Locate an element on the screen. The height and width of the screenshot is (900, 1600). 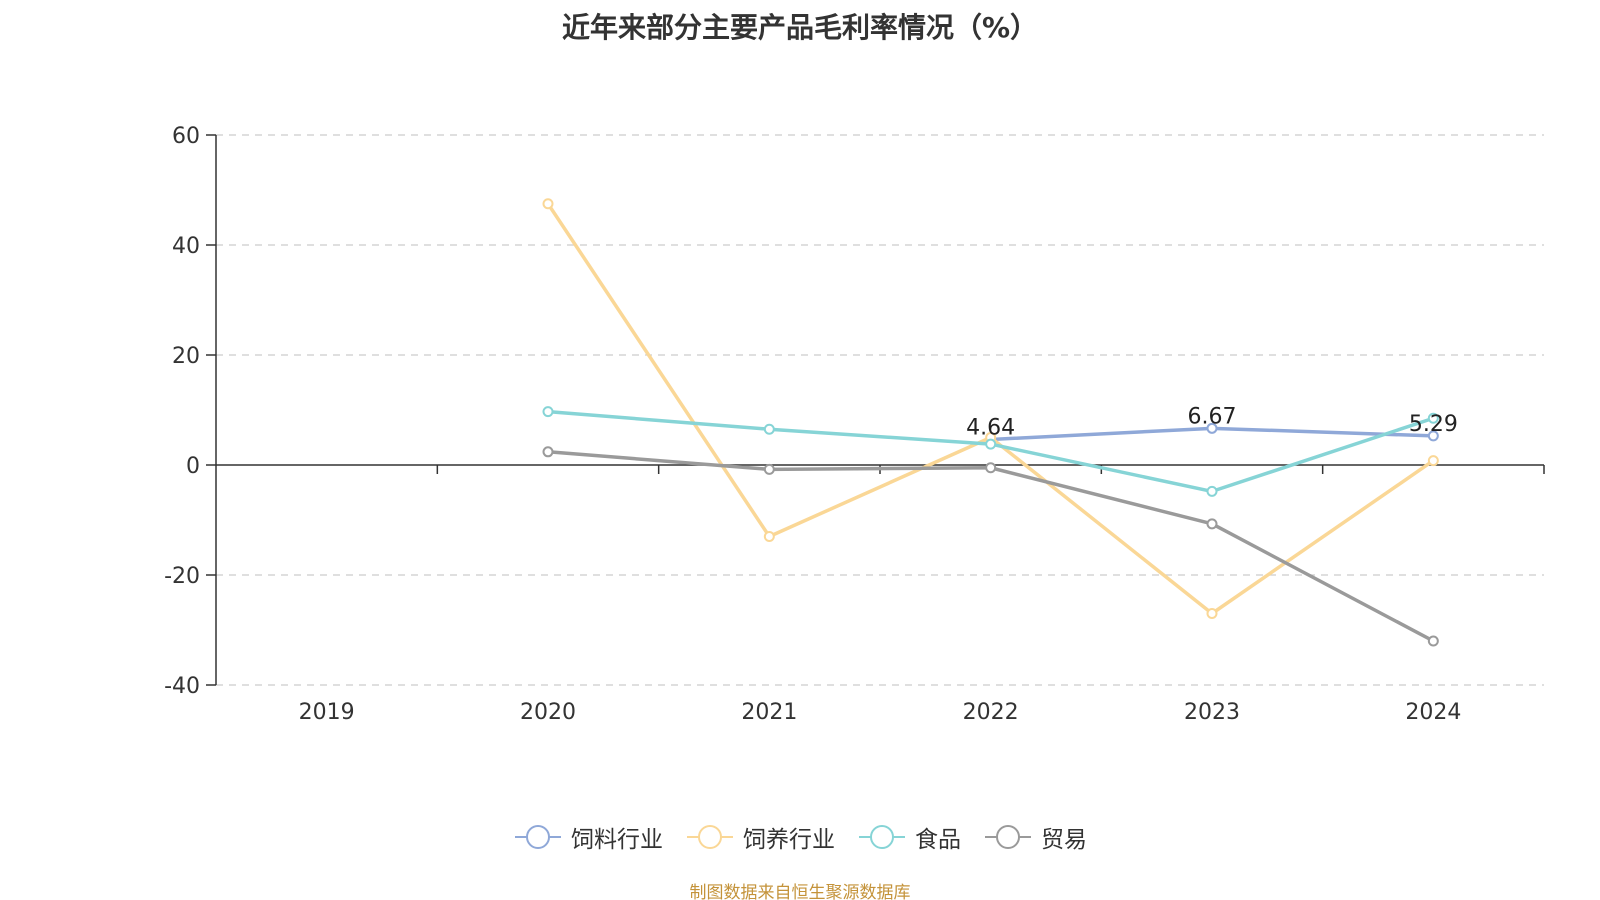
legend-label: 饲料行业 is located at coordinates (617, 840).